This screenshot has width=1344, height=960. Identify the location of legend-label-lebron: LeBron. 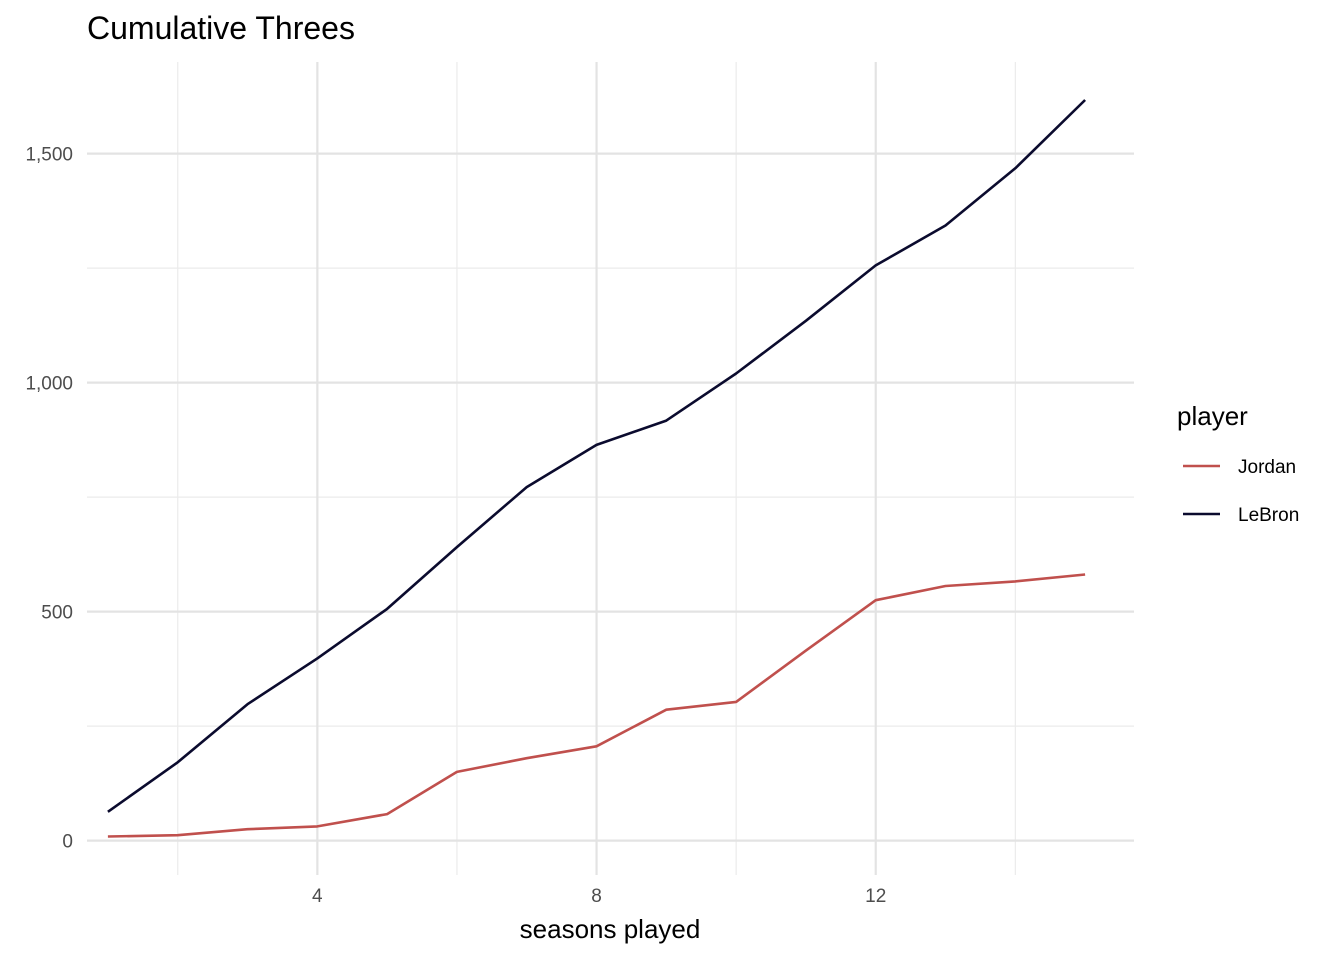
(1268, 515).